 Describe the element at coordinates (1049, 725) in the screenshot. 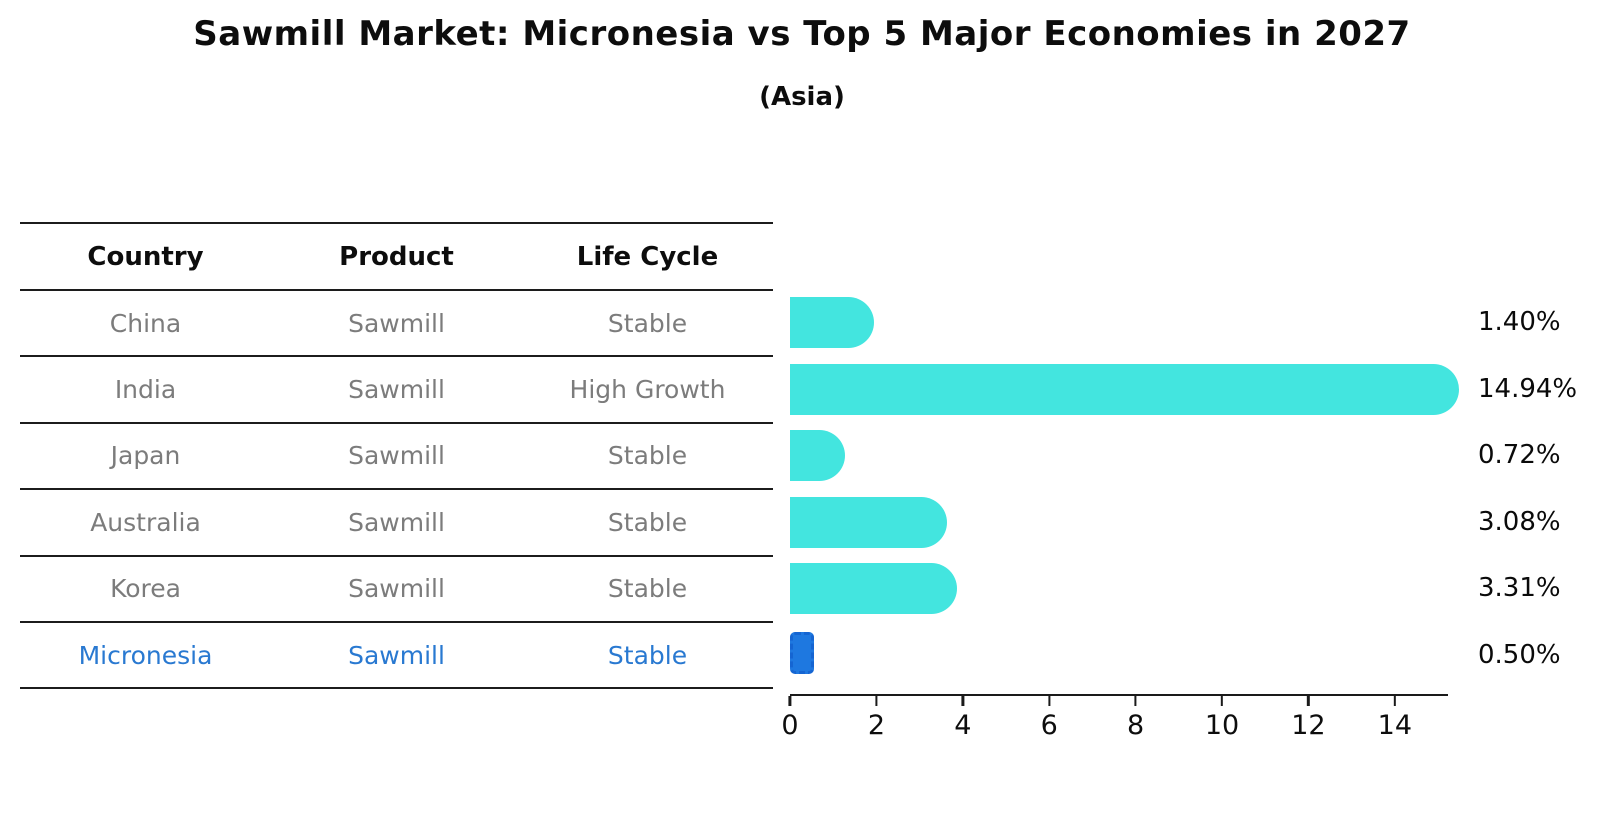

I see `x-tick-label: 6` at that location.